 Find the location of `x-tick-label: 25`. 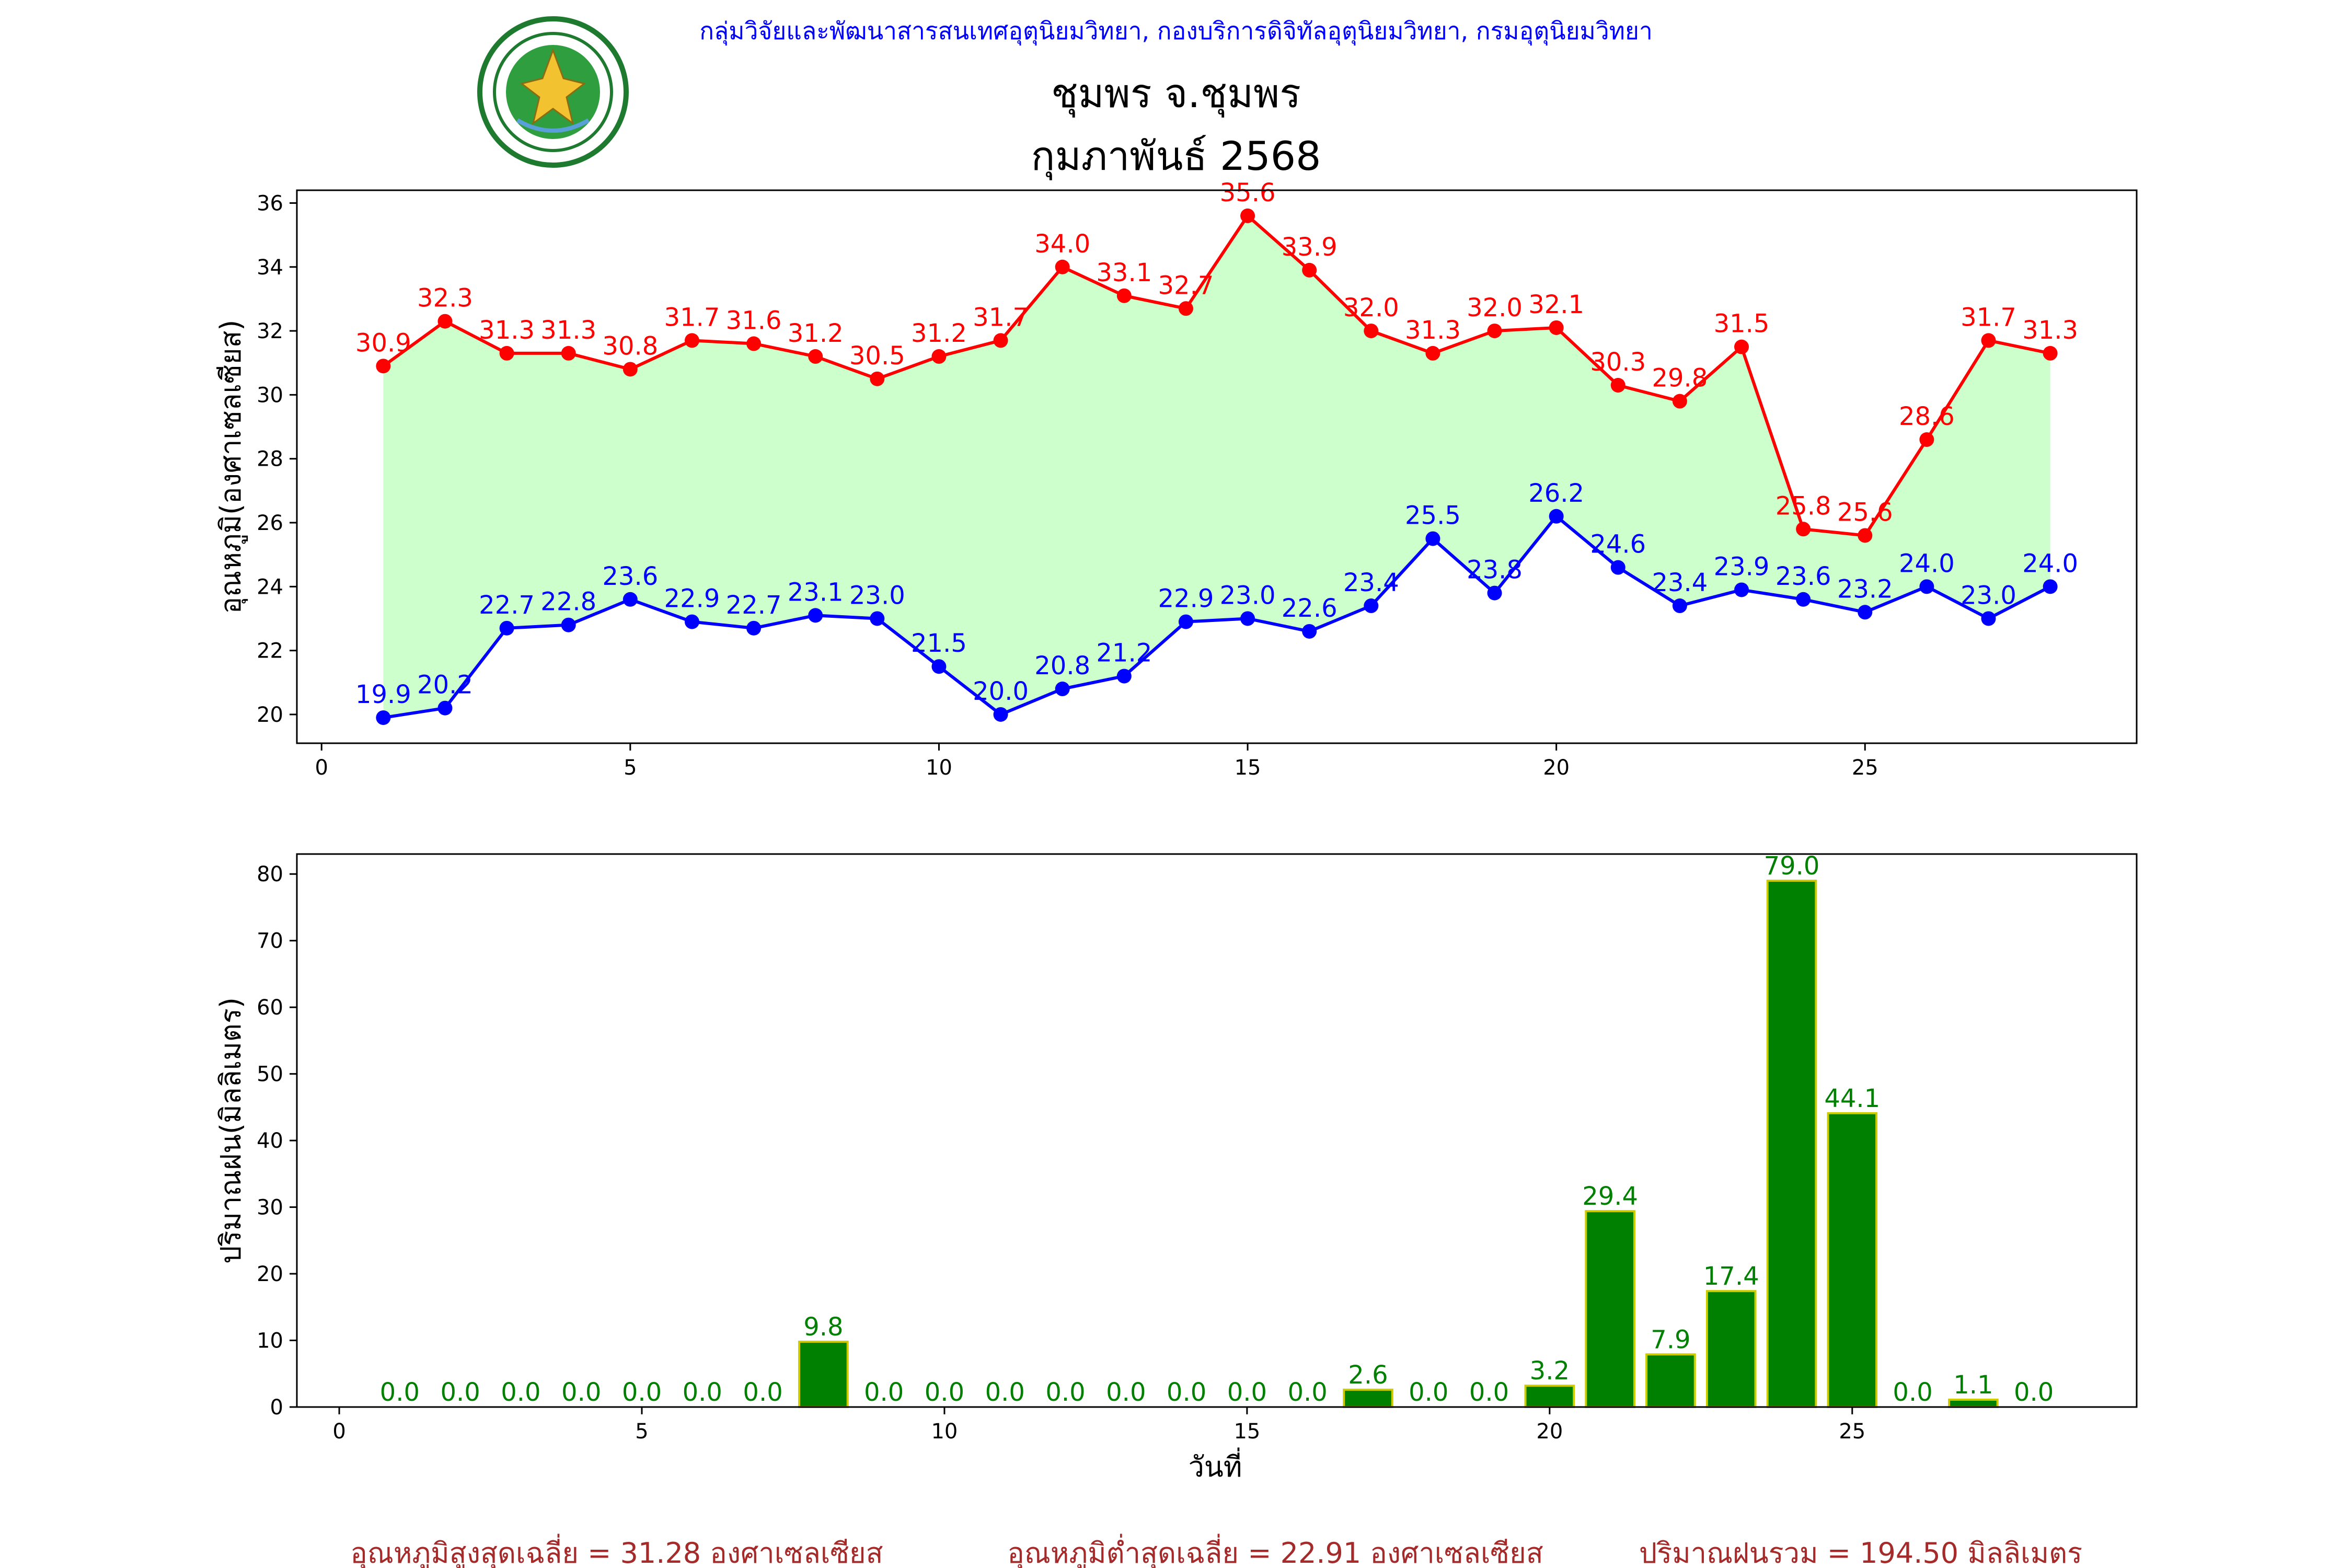

x-tick-label: 25 is located at coordinates (1852, 1432).